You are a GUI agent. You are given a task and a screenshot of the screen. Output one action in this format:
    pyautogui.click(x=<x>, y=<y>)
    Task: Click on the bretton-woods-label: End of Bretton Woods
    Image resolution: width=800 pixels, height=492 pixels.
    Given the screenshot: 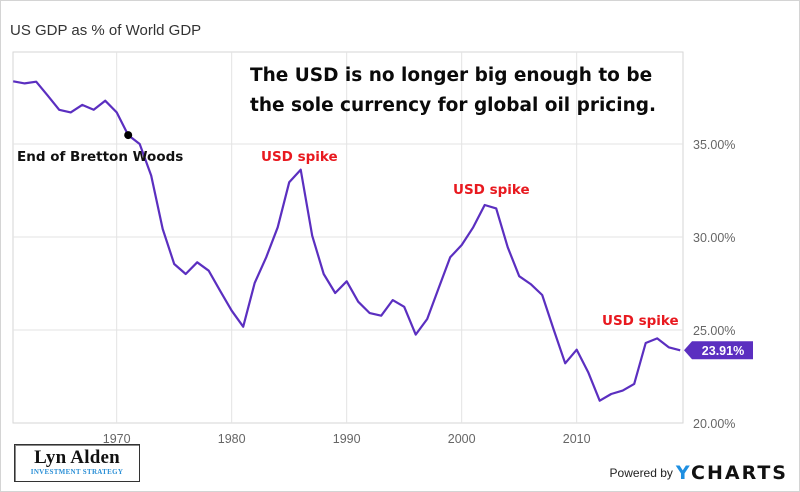 What is the action you would take?
    pyautogui.click(x=100, y=157)
    